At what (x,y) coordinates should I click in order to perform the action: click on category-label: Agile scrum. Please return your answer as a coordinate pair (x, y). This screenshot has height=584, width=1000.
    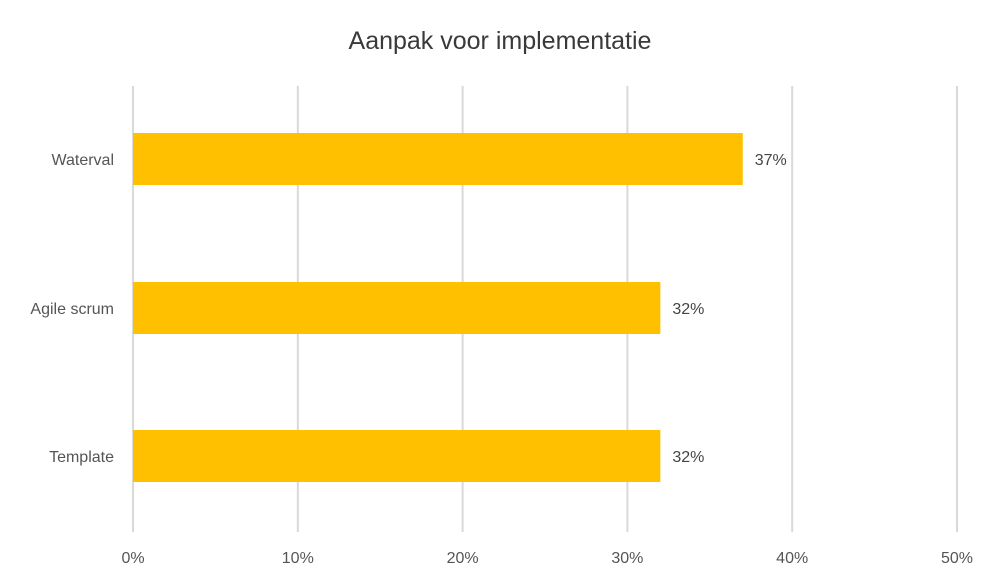
    Looking at the image, I should click on (72, 309).